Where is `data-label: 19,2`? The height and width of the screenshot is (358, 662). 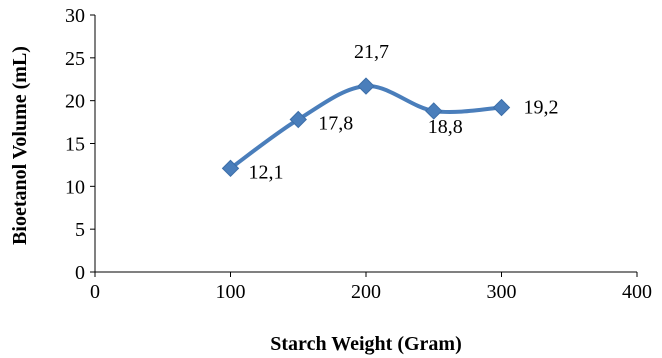
data-label: 19,2 is located at coordinates (541, 108).